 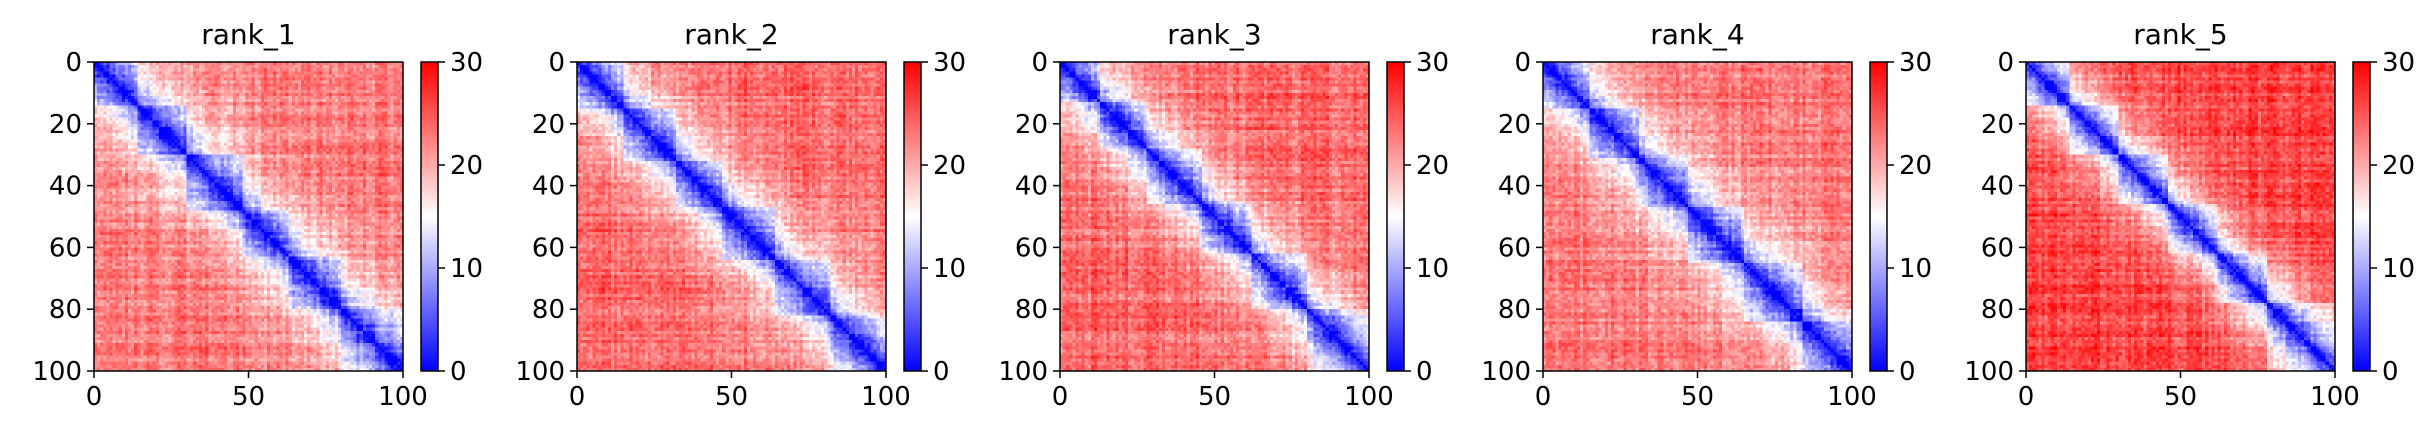 What do you see at coordinates (1214, 34) in the screenshot?
I see `chart-title: rank_3` at bounding box center [1214, 34].